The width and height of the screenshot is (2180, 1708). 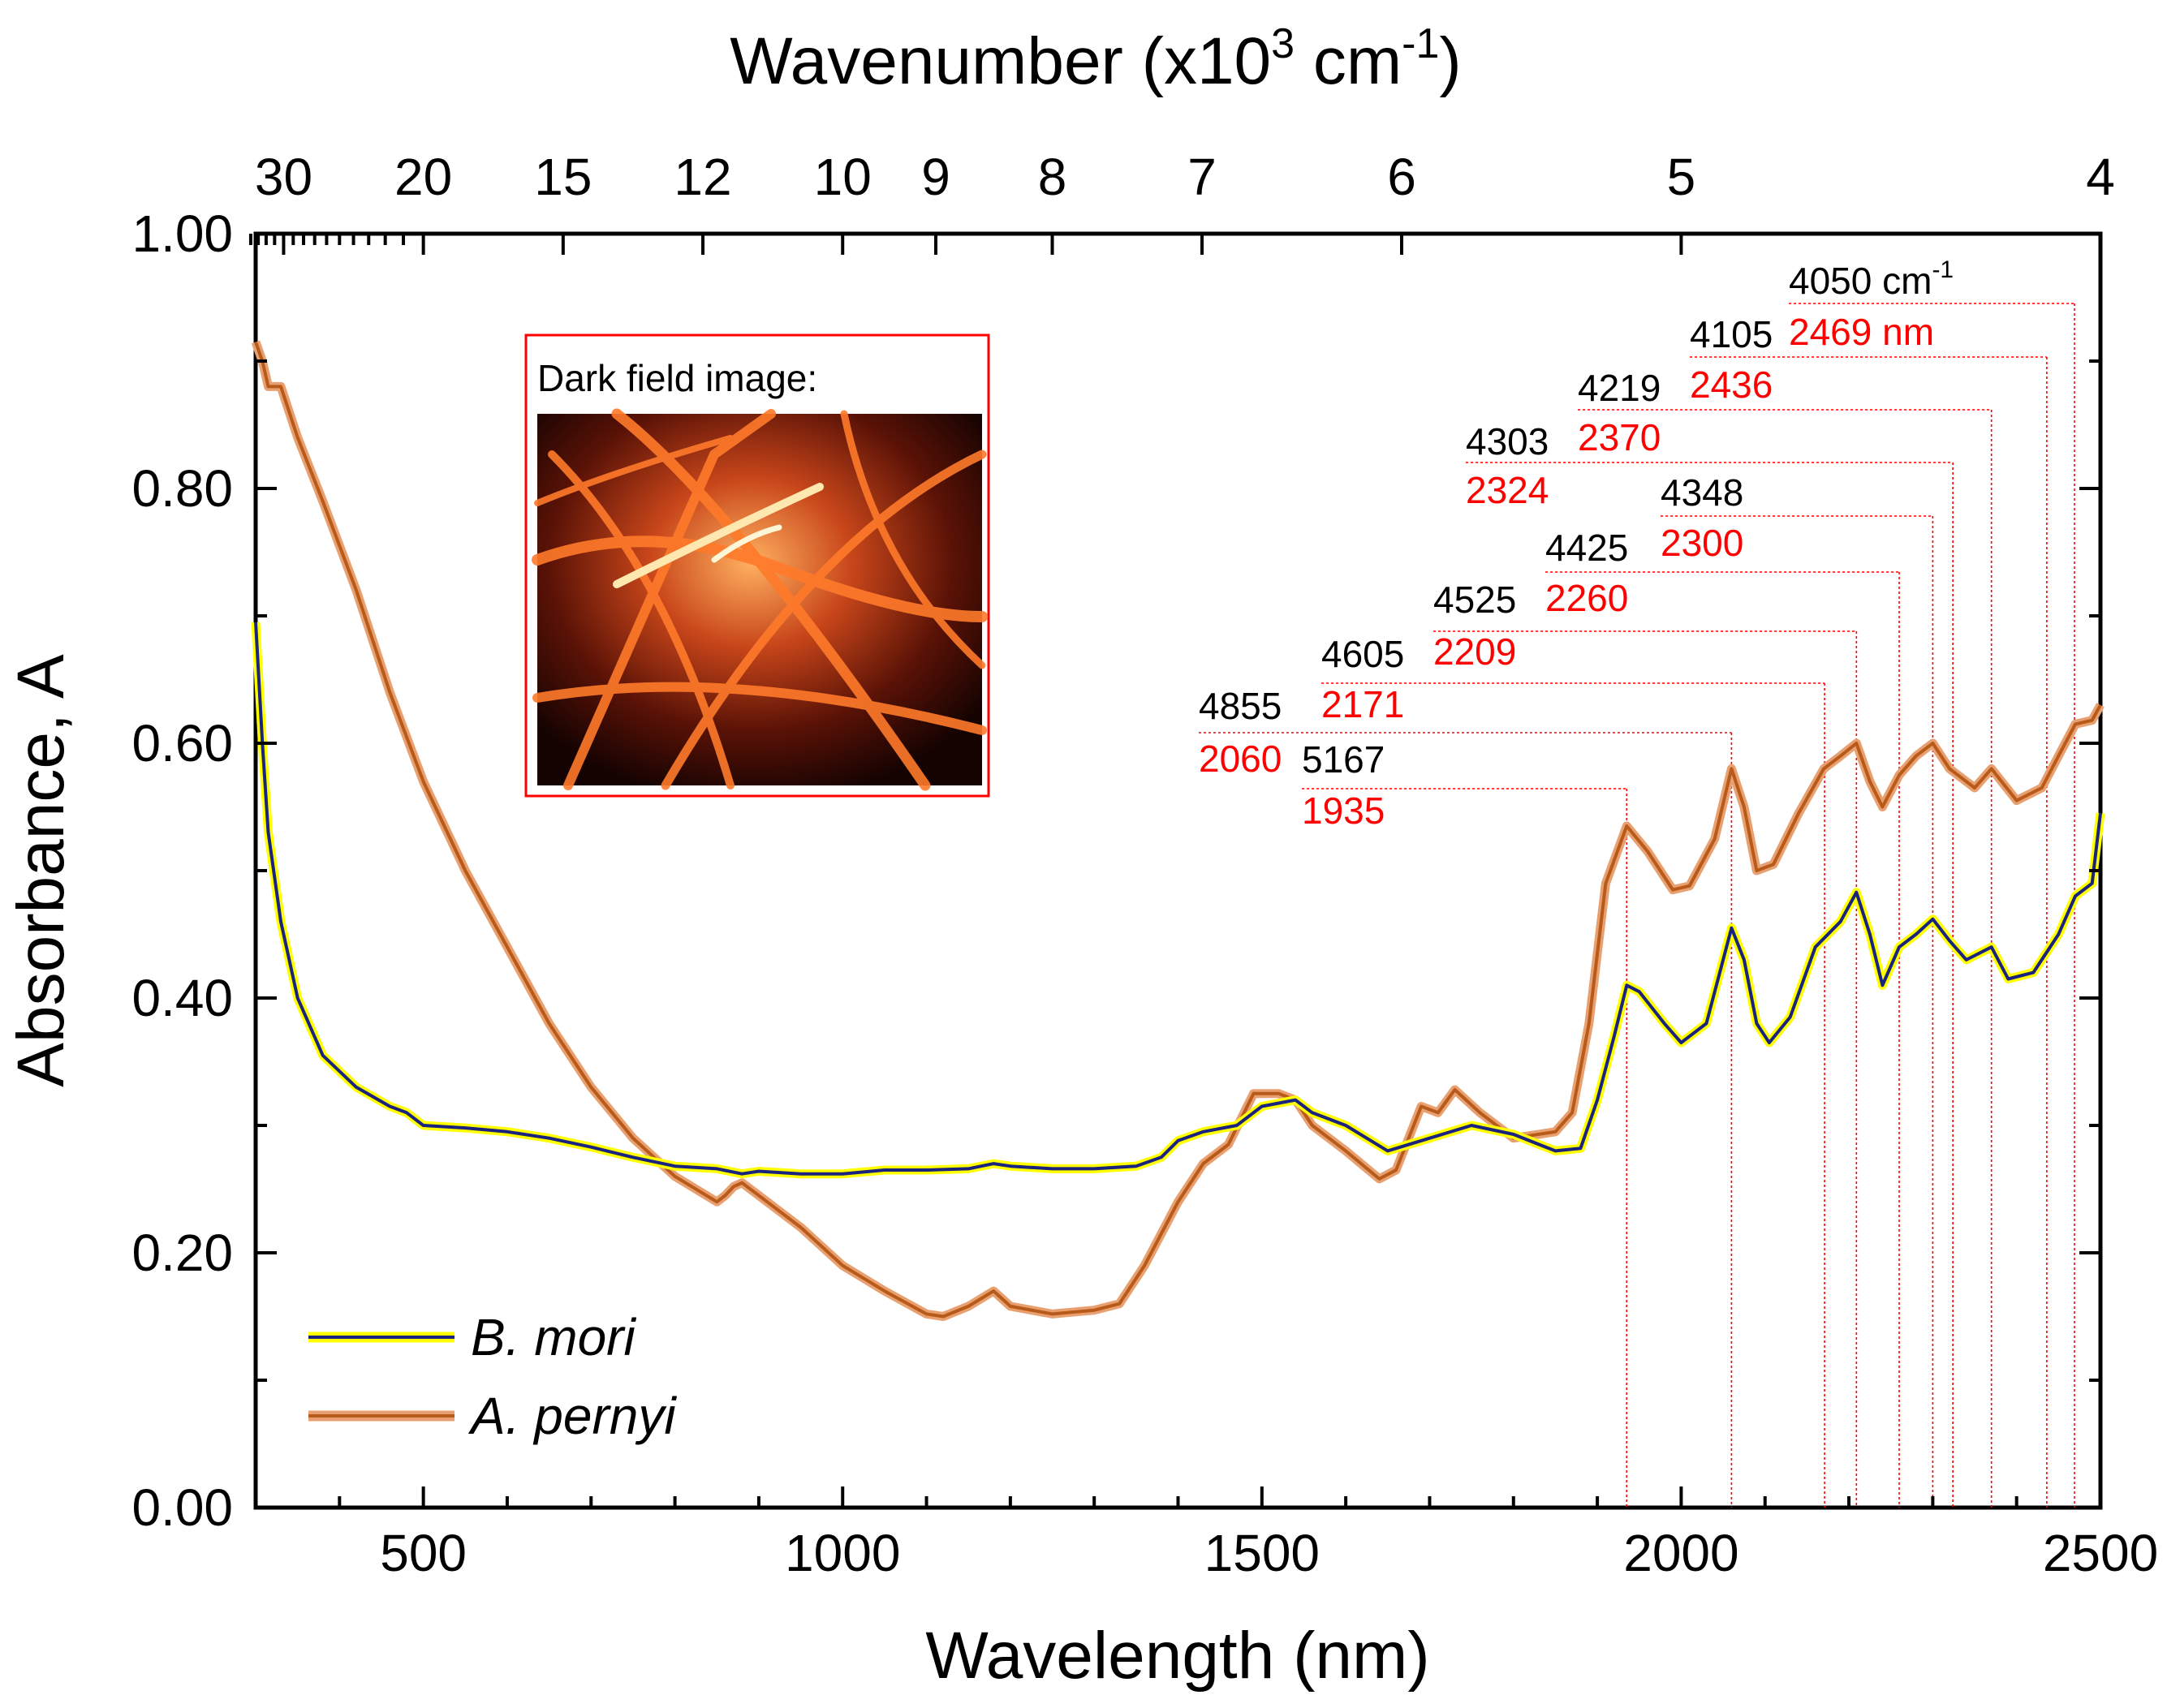 What do you see at coordinates (1587, 598) in the screenshot?
I see `annotation-wavelength: 2260` at bounding box center [1587, 598].